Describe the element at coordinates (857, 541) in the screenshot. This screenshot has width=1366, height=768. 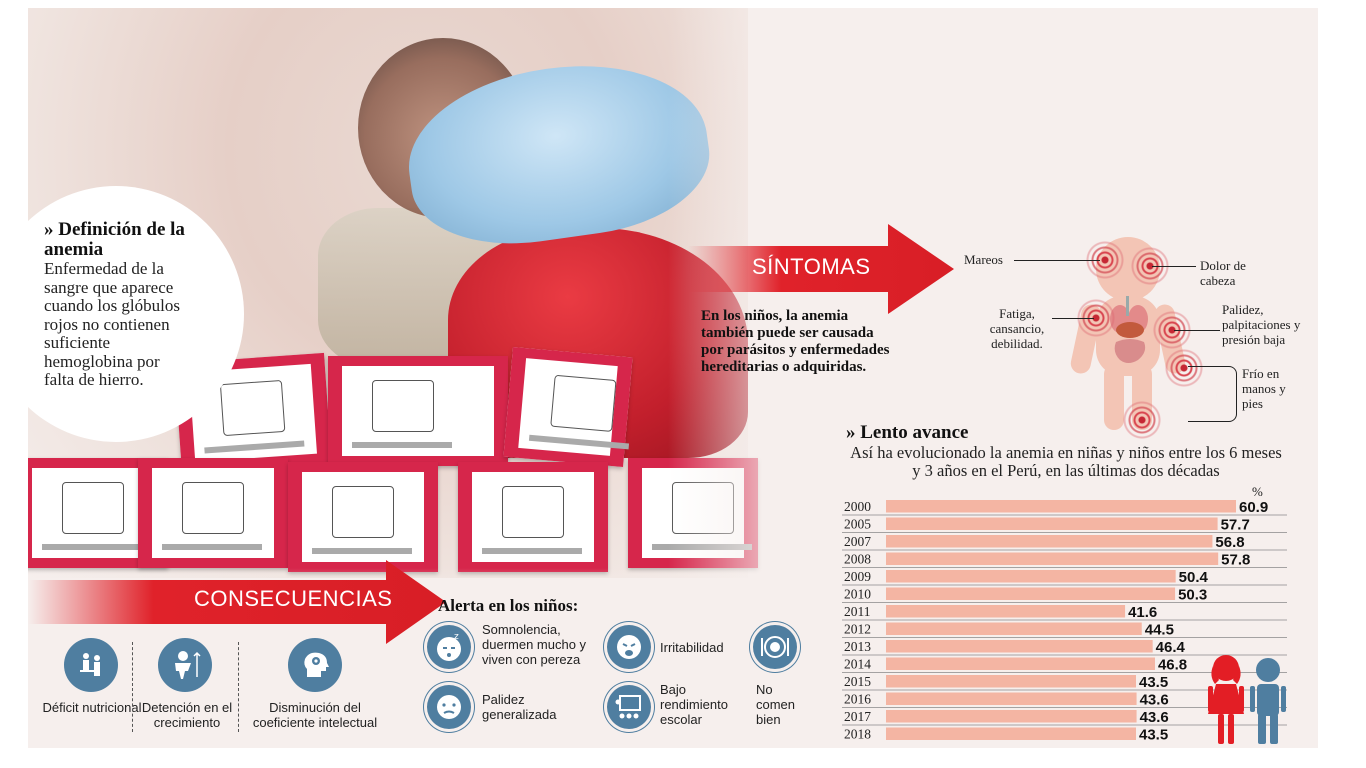
I see `chart-year-label: 2007` at that location.